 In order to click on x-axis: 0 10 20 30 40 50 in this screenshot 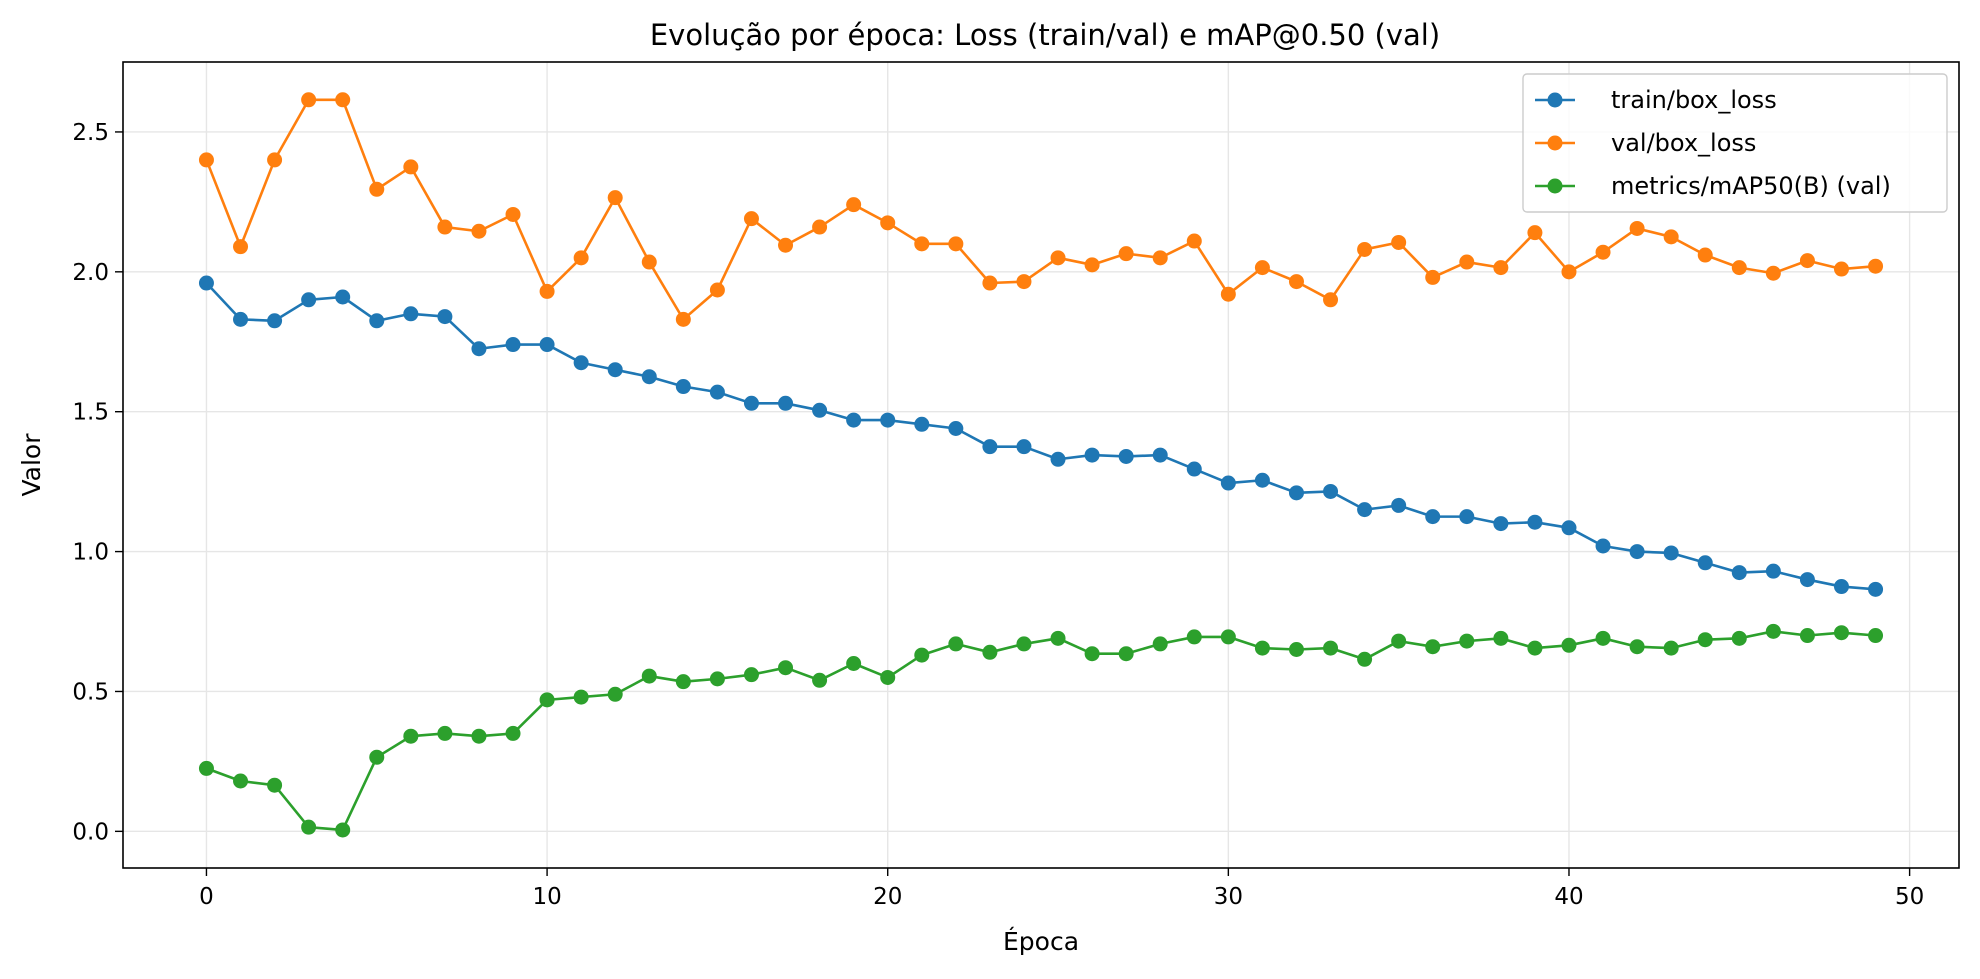, I will do `click(1061, 889)`.